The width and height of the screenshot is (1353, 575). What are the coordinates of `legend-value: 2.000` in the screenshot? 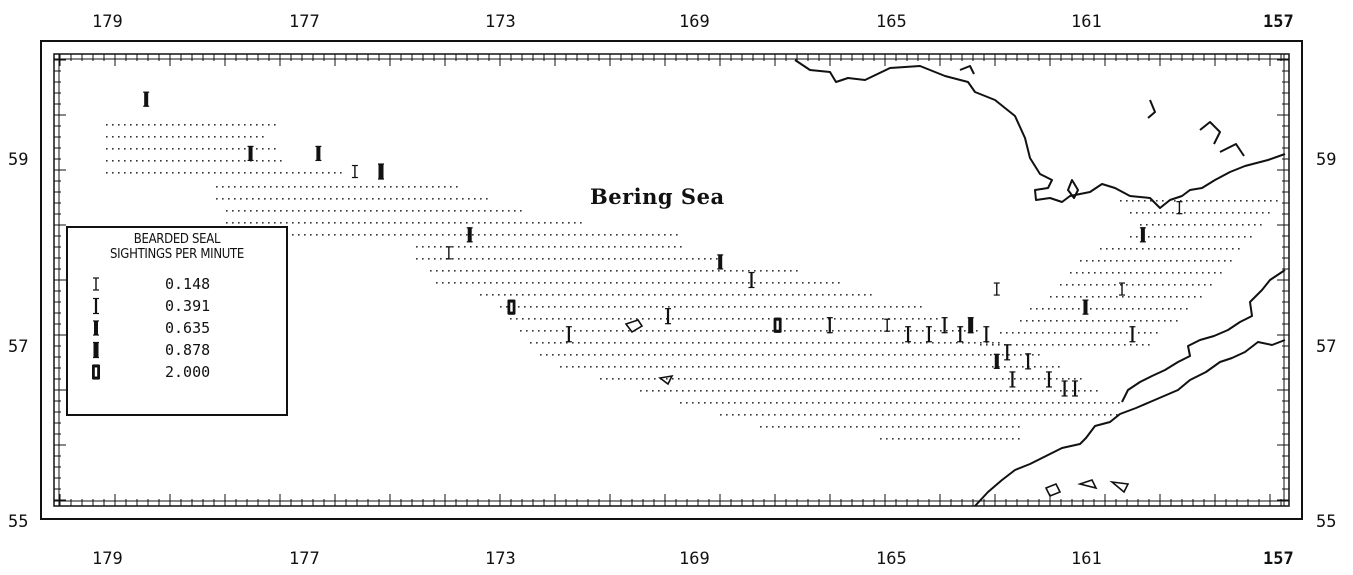 It's located at (188, 372).